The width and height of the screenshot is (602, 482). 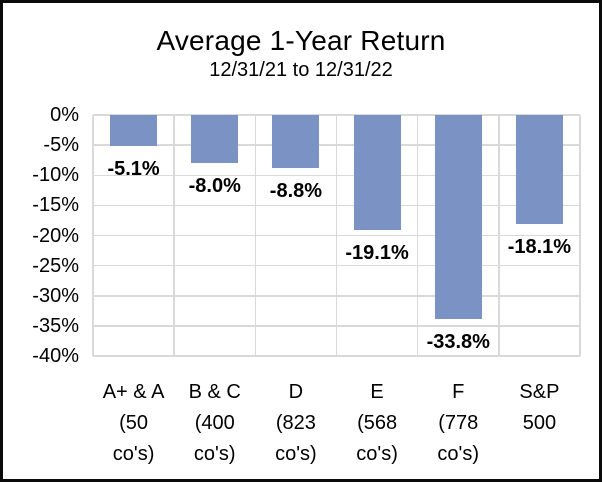 What do you see at coordinates (296, 392) in the screenshot?
I see `x-category-line: D` at bounding box center [296, 392].